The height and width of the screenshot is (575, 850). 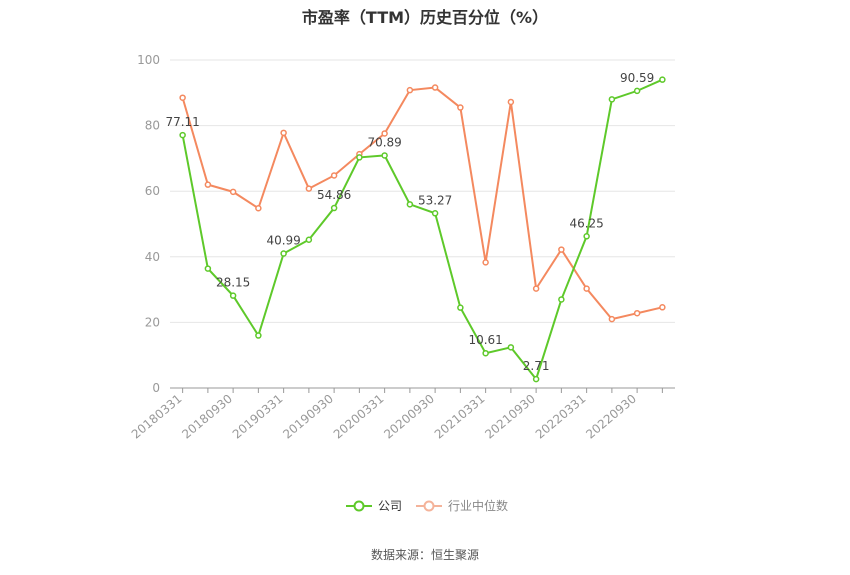 What do you see at coordinates (510, 417) in the screenshot?
I see `x-tick-label: 20210930` at bounding box center [510, 417].